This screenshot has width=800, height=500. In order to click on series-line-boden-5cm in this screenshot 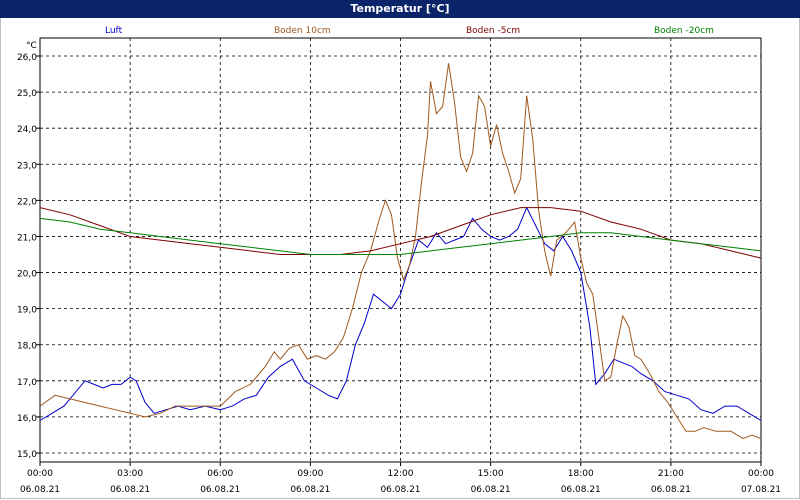, I will do `click(400, 233)`.